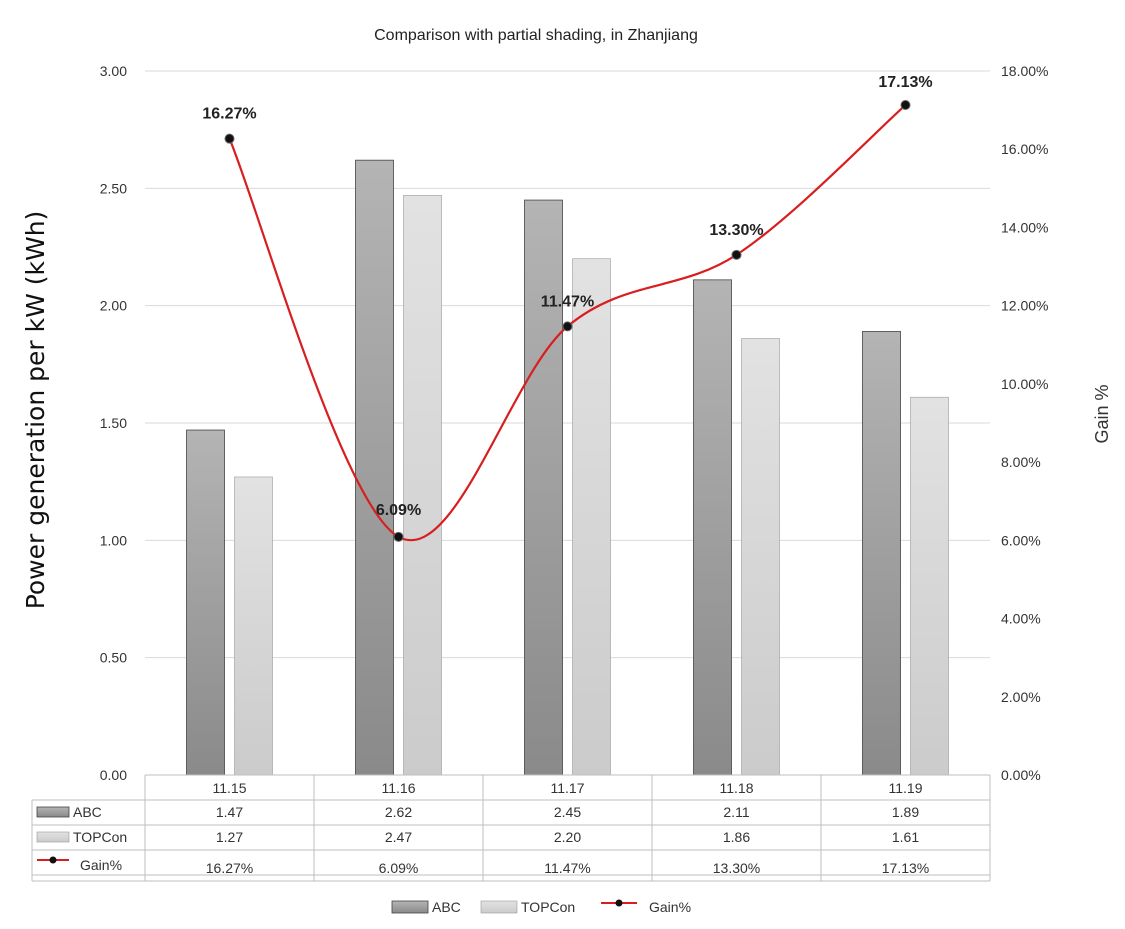 The width and height of the screenshot is (1125, 929). Describe the element at coordinates (906, 788) in the screenshot. I see `table-category: 11.19` at that location.